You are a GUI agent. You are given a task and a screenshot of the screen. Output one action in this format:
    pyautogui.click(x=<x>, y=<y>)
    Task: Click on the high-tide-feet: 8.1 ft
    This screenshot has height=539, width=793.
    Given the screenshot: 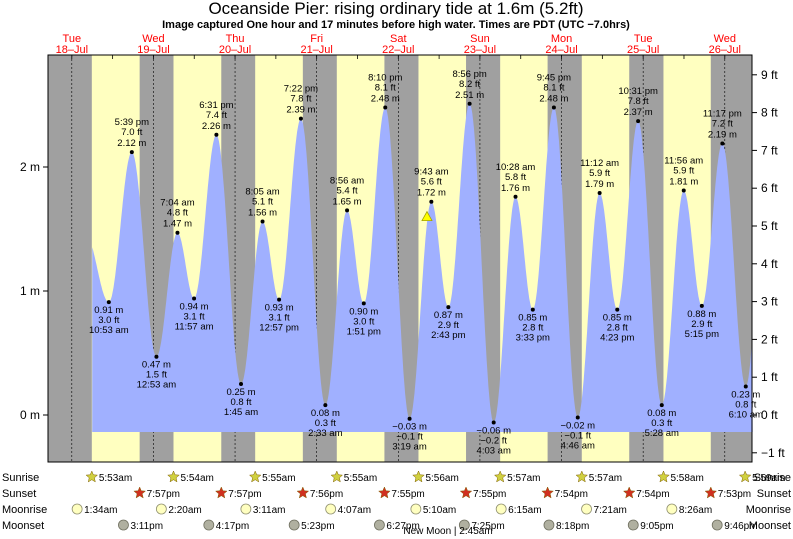 What is the action you would take?
    pyautogui.click(x=553, y=87)
    